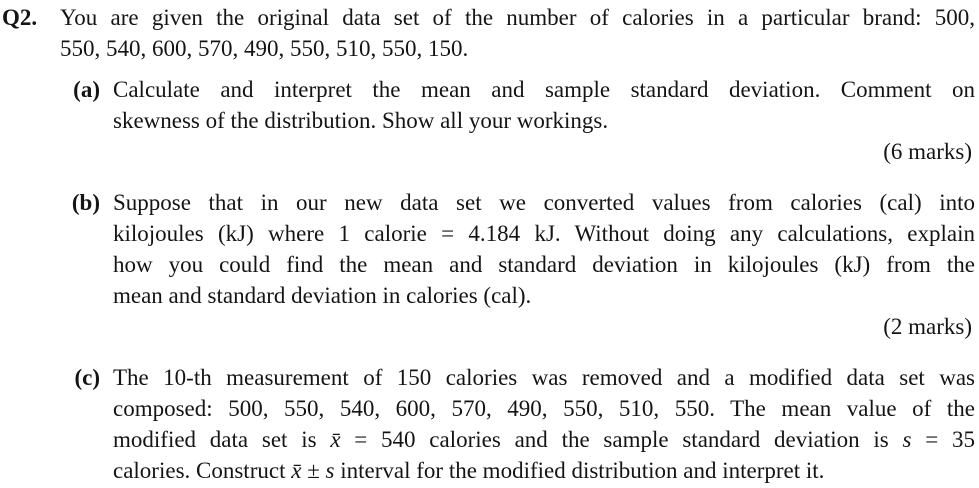 The height and width of the screenshot is (488, 979). Describe the element at coordinates (313, 470) in the screenshot. I see `interval-expression: x̄ ± s` at that location.